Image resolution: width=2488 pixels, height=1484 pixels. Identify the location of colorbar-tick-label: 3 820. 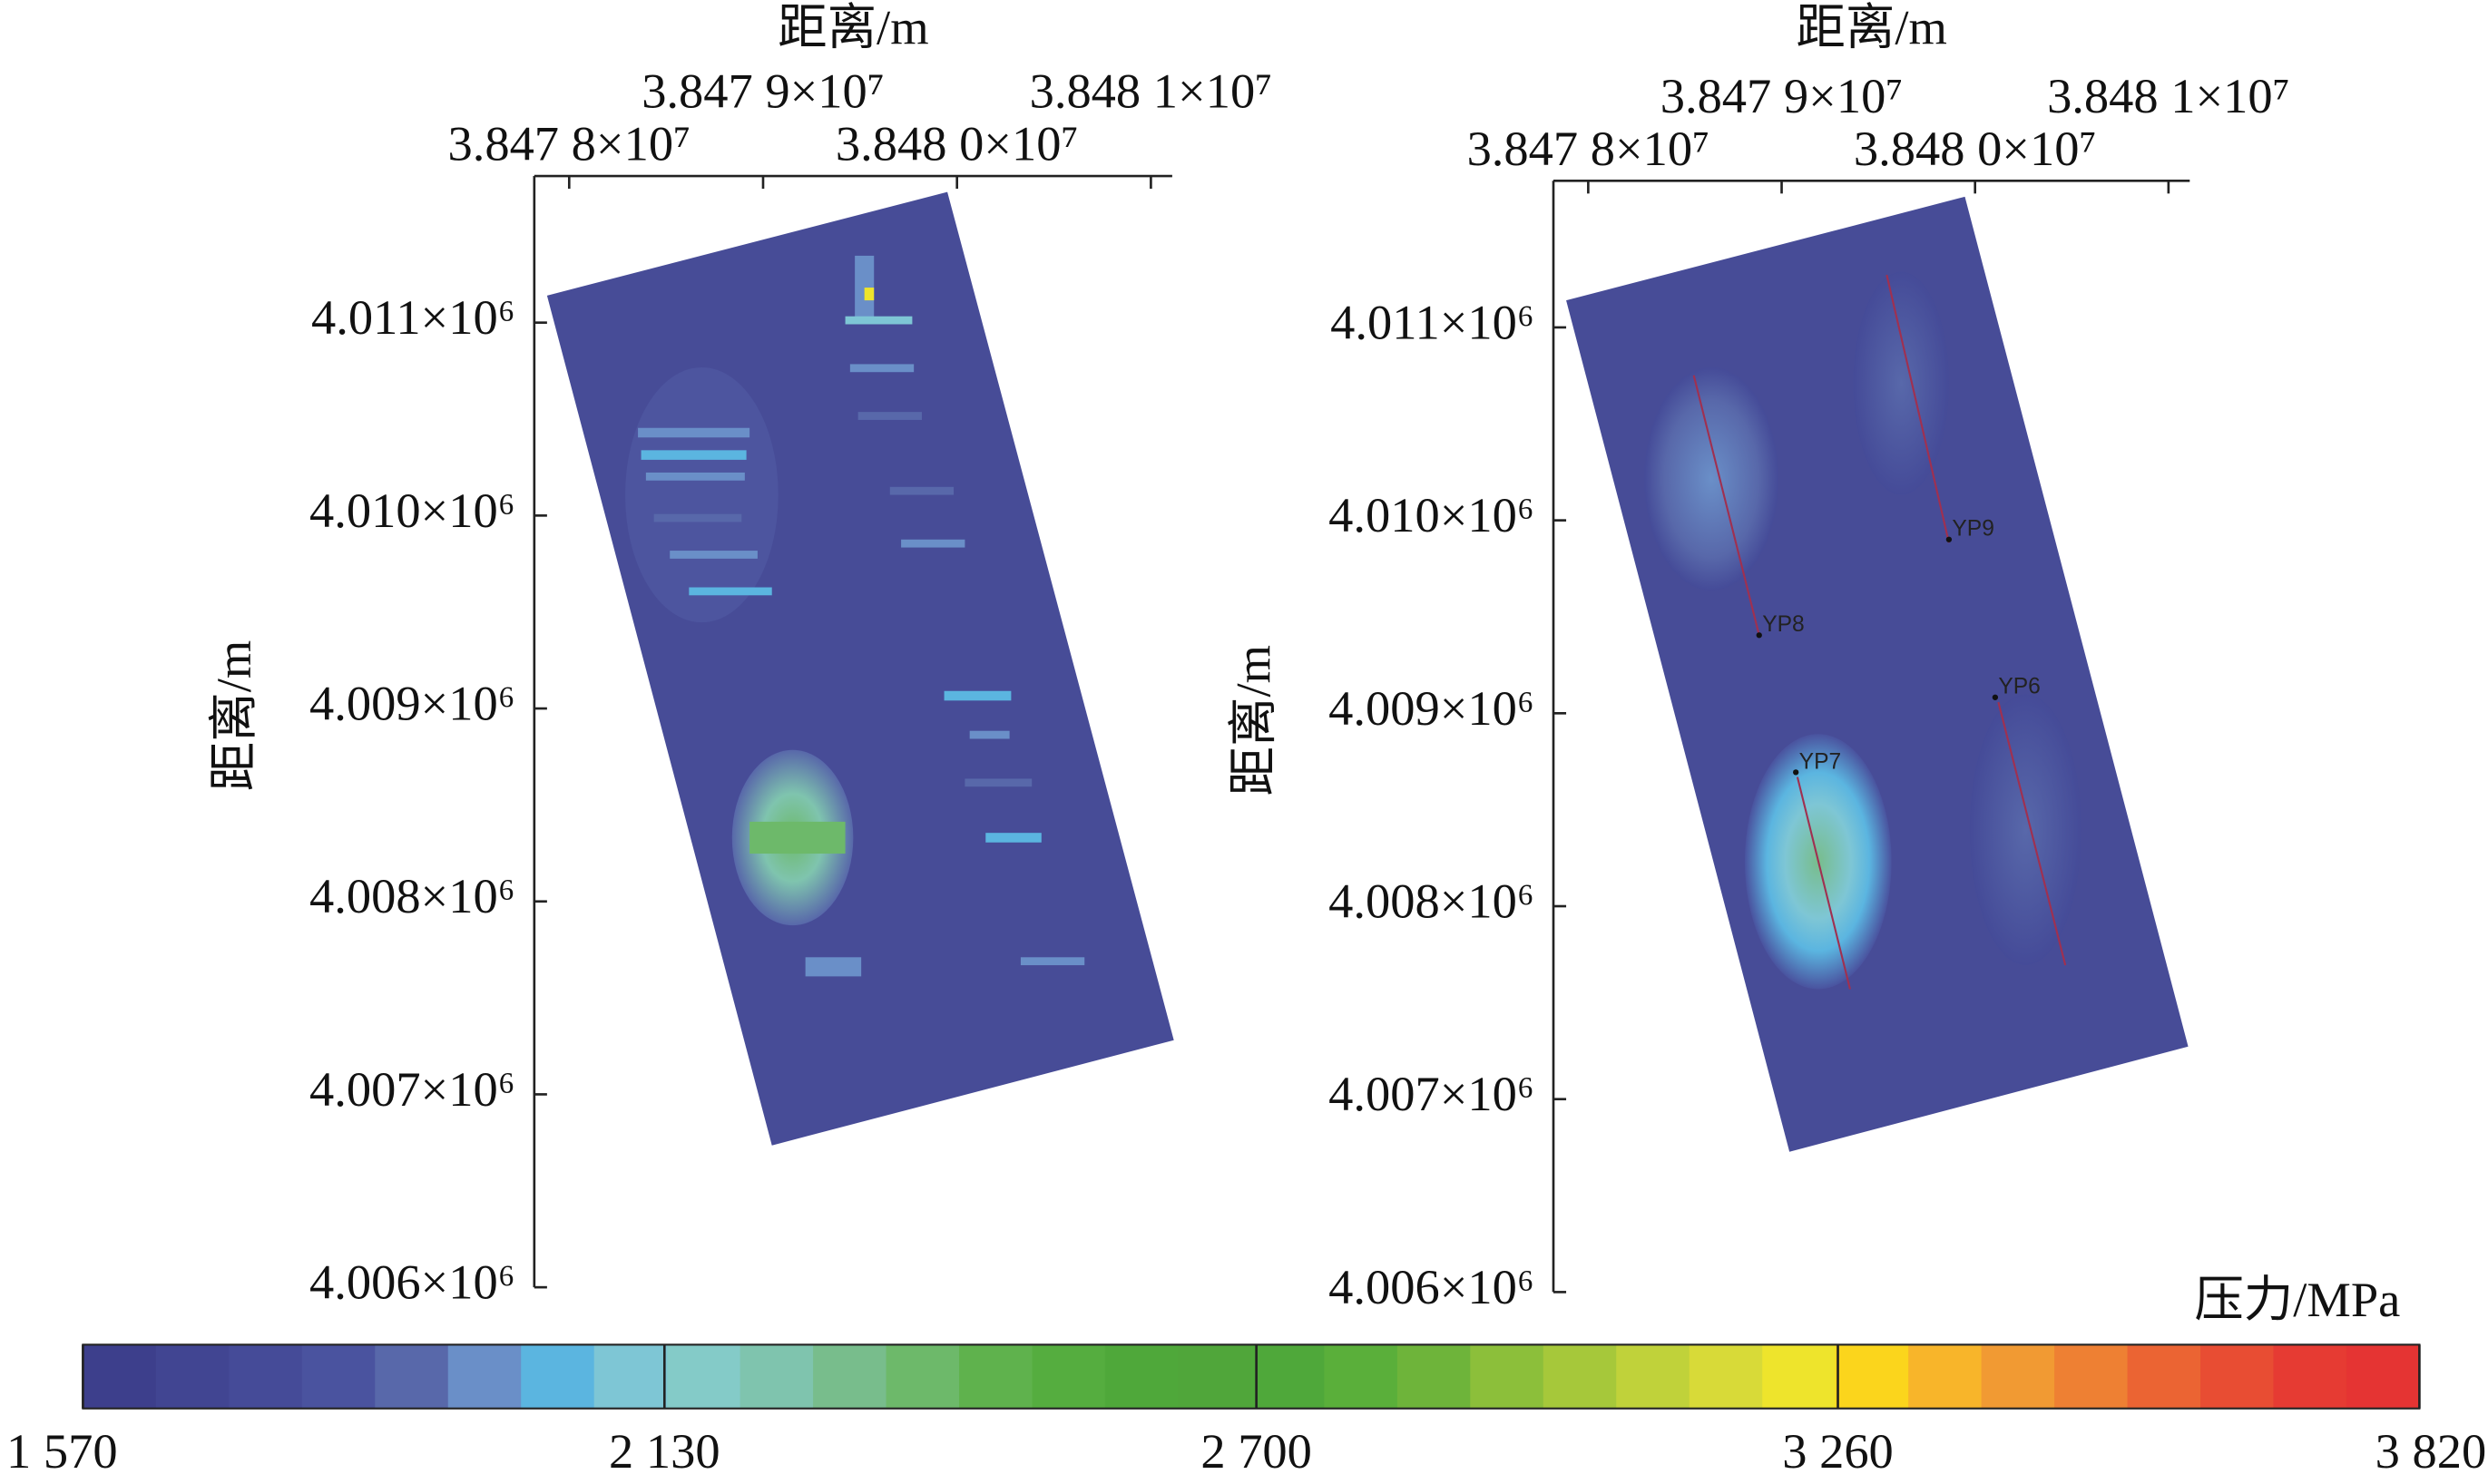
(2431, 1451).